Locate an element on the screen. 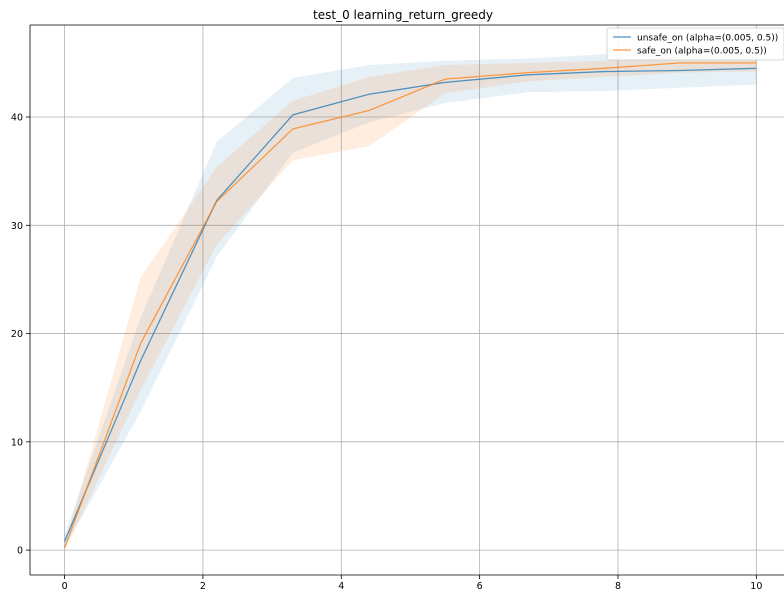  legend-box is located at coordinates (695, 44).